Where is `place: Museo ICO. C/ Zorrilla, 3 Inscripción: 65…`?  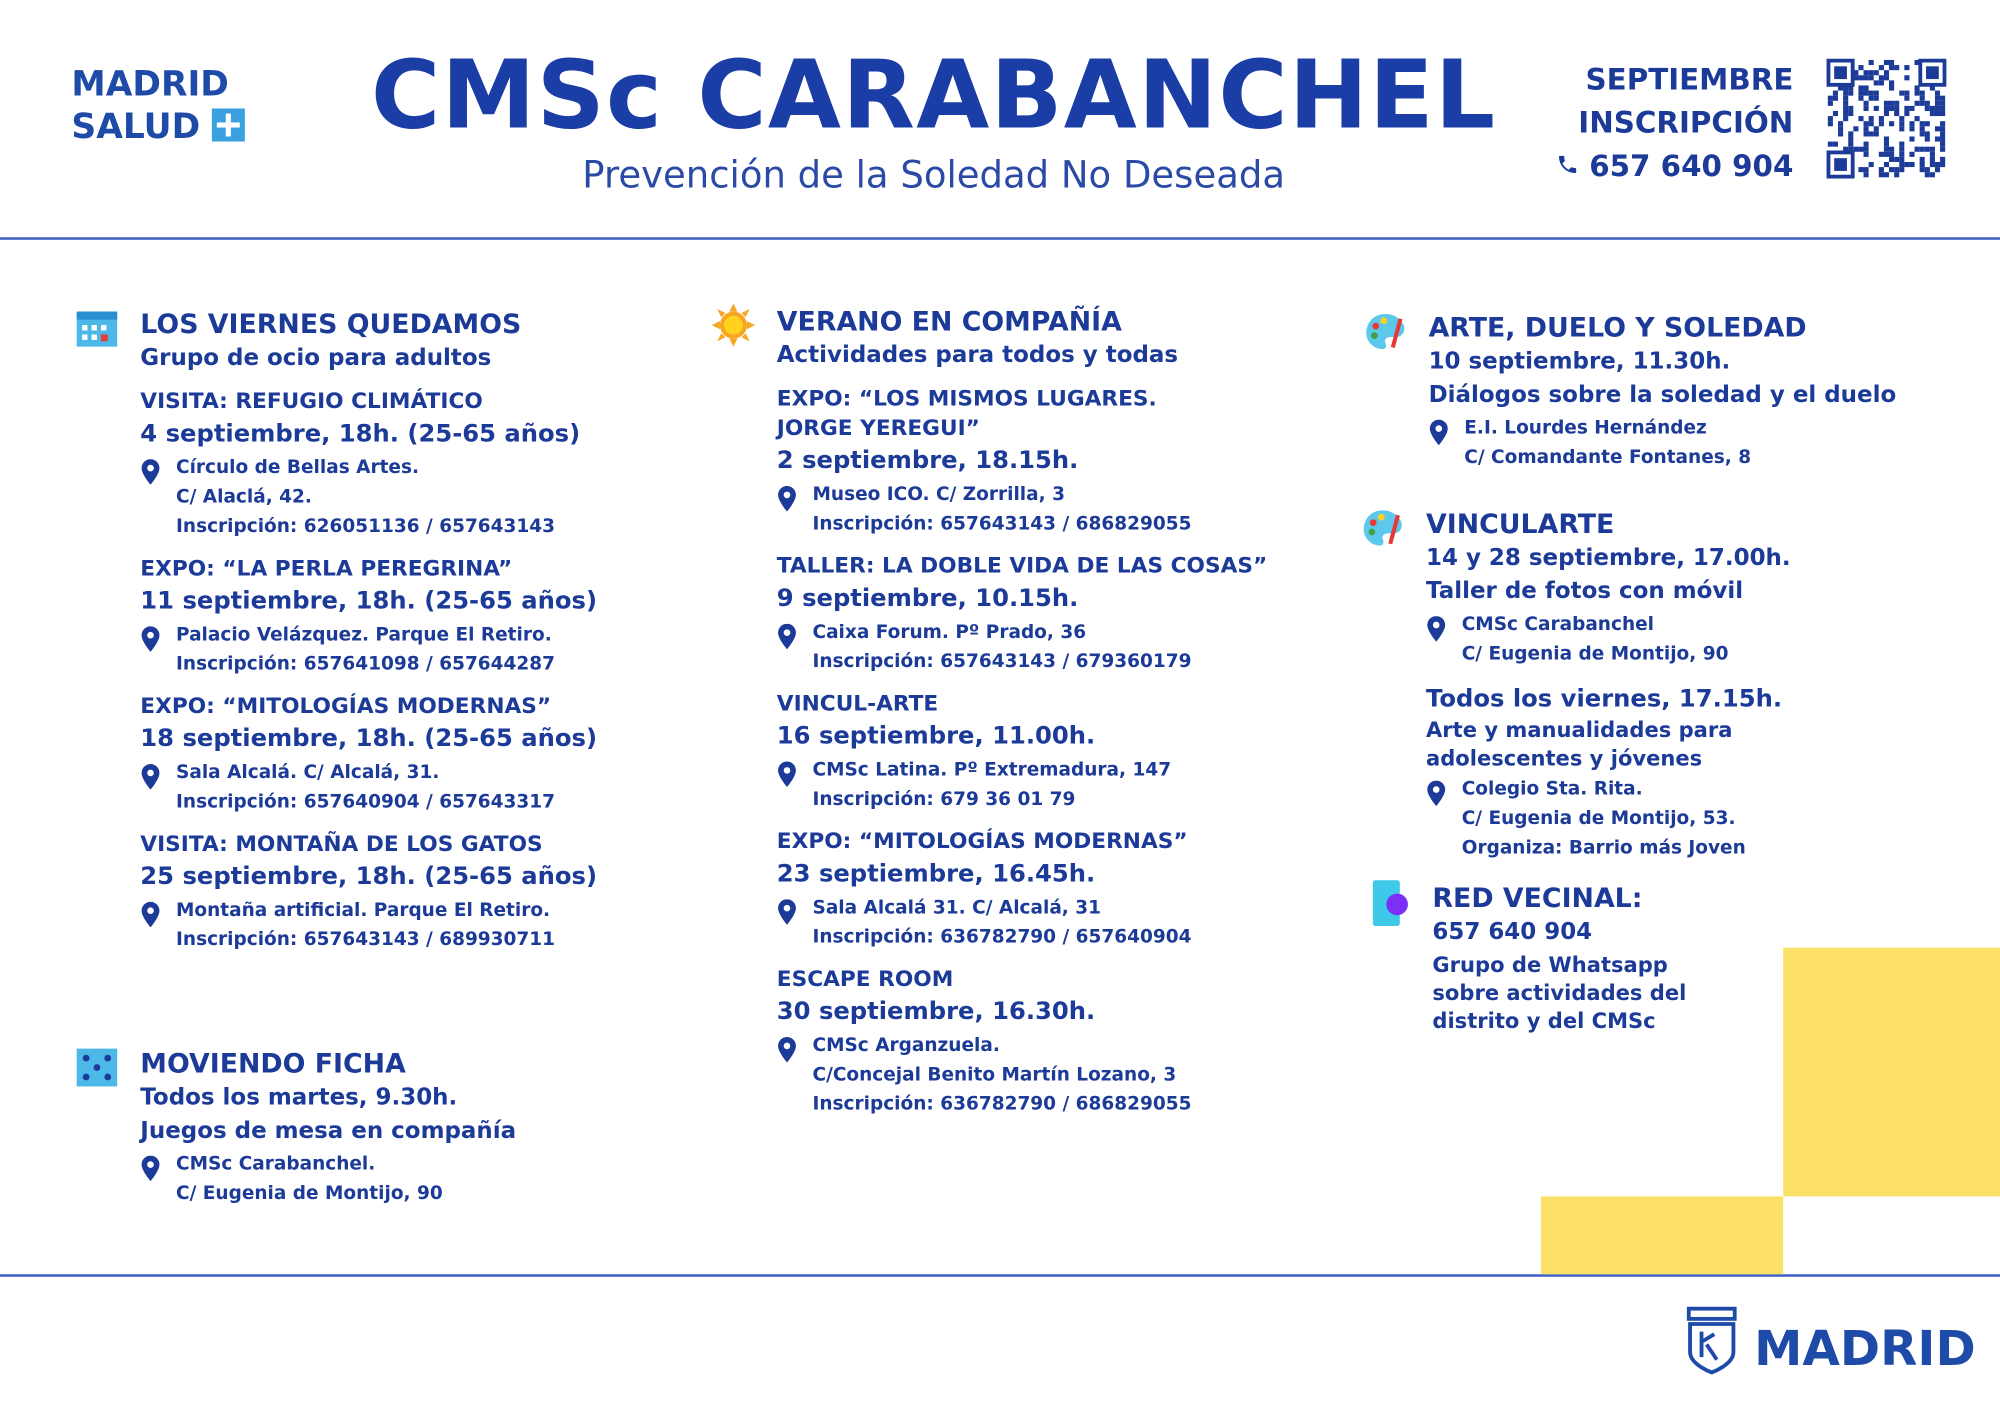
place: Museo ICO. C/ Zorrilla, 3 Inscripción: 65… is located at coordinates (1022, 510).